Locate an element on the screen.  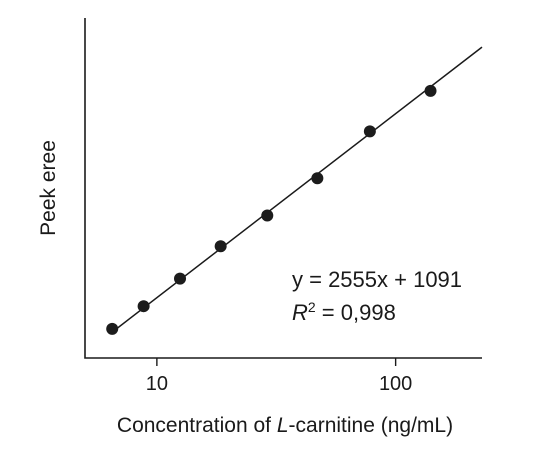
r-squared-label: R2 = 0,998 is located at coordinates (344, 312).